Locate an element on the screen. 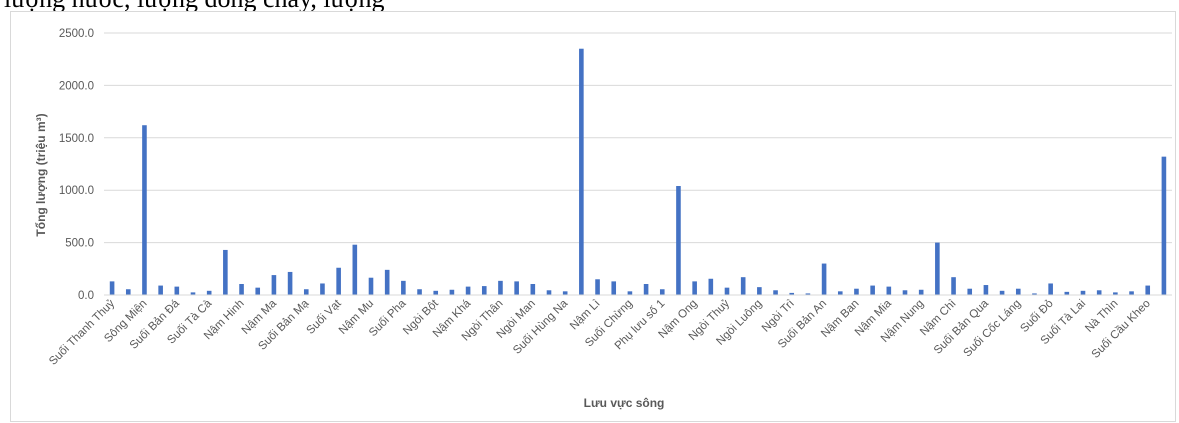  x-tick-label: Suối Cầu Kheo is located at coordinates (1121, 329).